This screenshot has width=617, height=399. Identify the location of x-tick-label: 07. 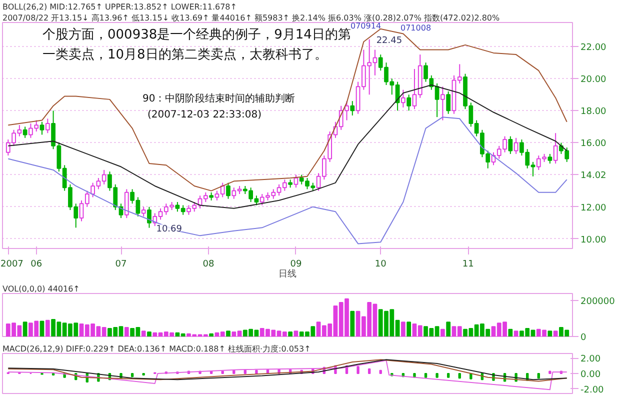
(121, 265).